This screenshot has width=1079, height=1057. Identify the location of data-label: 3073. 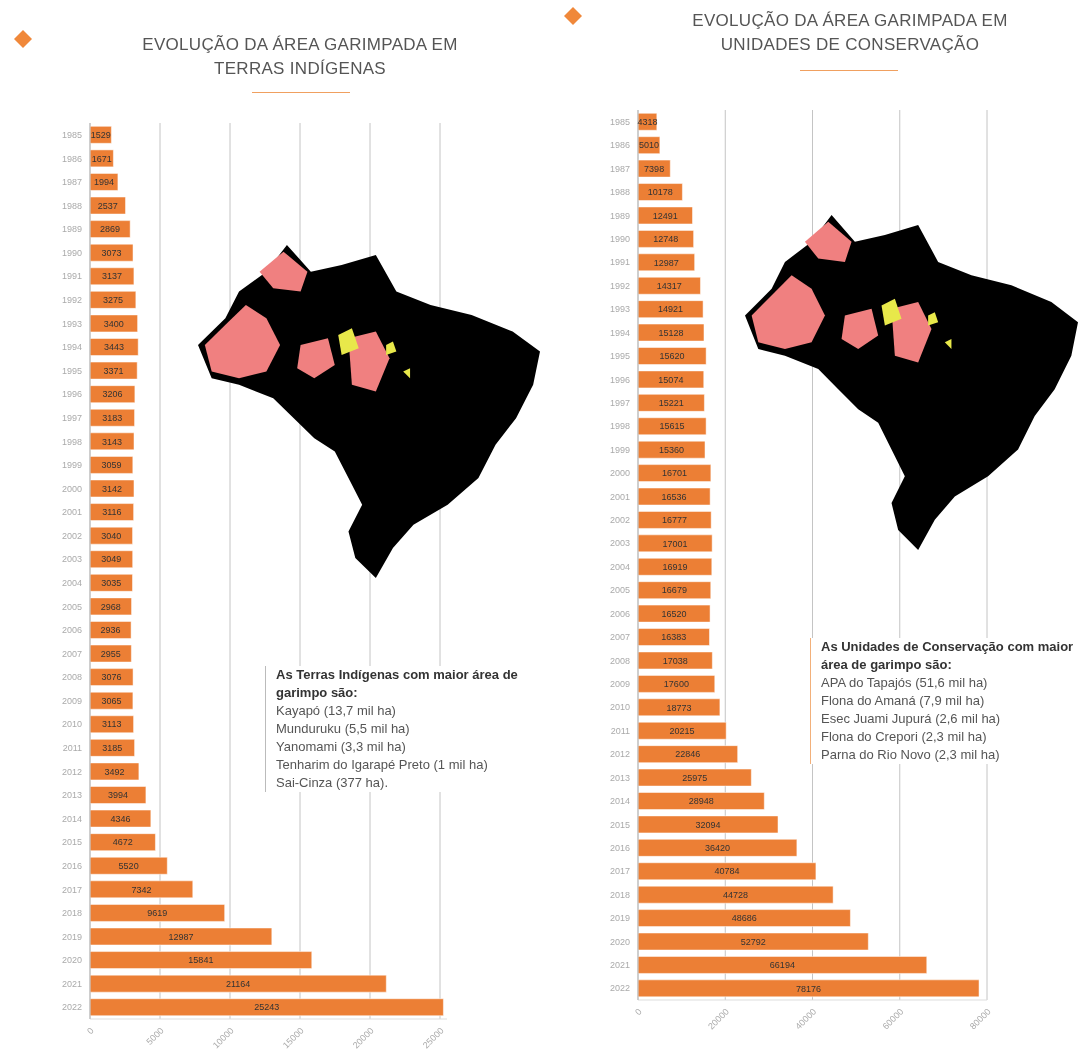
(111, 252).